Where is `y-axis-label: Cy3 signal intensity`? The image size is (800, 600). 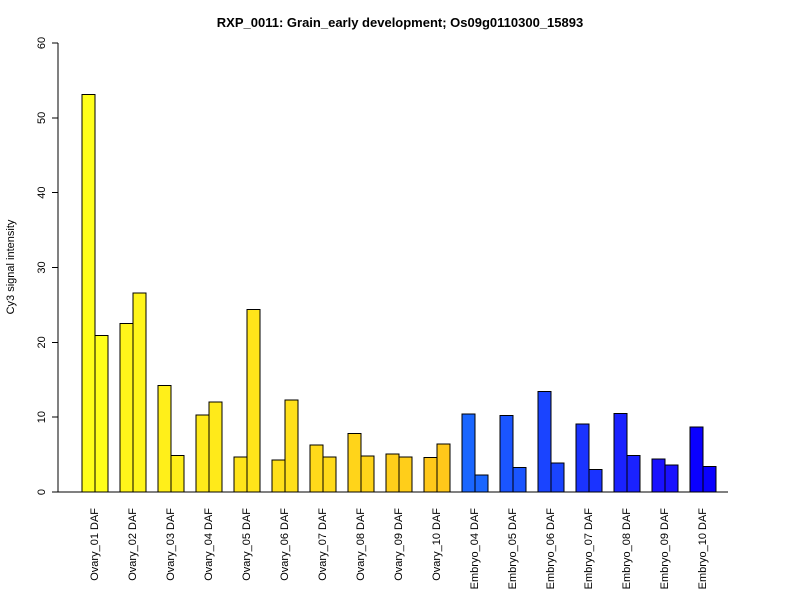 y-axis-label: Cy3 signal intensity is located at coordinates (11, 266).